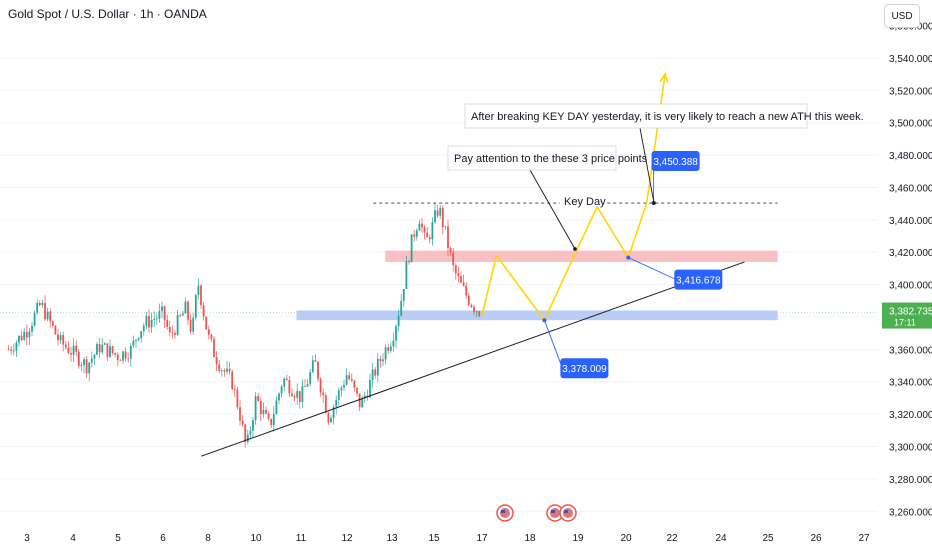  Describe the element at coordinates (910, 350) in the screenshot. I see `price-tick-label: 3,360.000` at that location.